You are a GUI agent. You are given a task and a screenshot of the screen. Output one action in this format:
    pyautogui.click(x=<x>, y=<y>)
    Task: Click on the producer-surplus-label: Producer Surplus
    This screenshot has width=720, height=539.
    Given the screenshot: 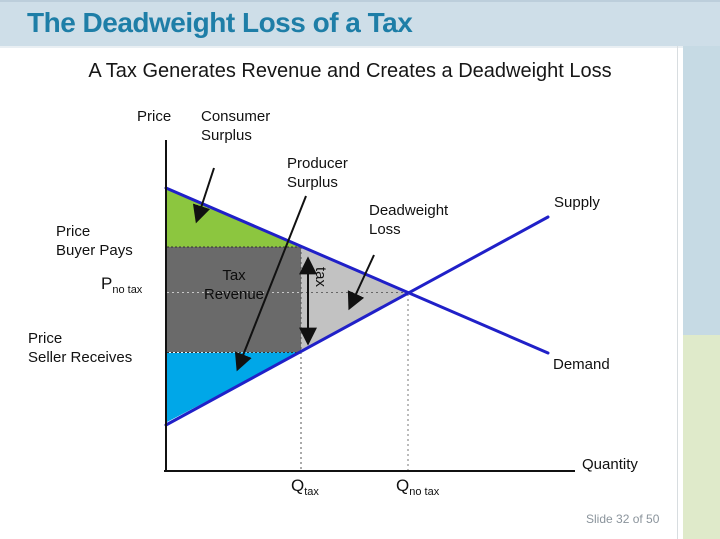 What is the action you would take?
    pyautogui.click(x=317, y=173)
    